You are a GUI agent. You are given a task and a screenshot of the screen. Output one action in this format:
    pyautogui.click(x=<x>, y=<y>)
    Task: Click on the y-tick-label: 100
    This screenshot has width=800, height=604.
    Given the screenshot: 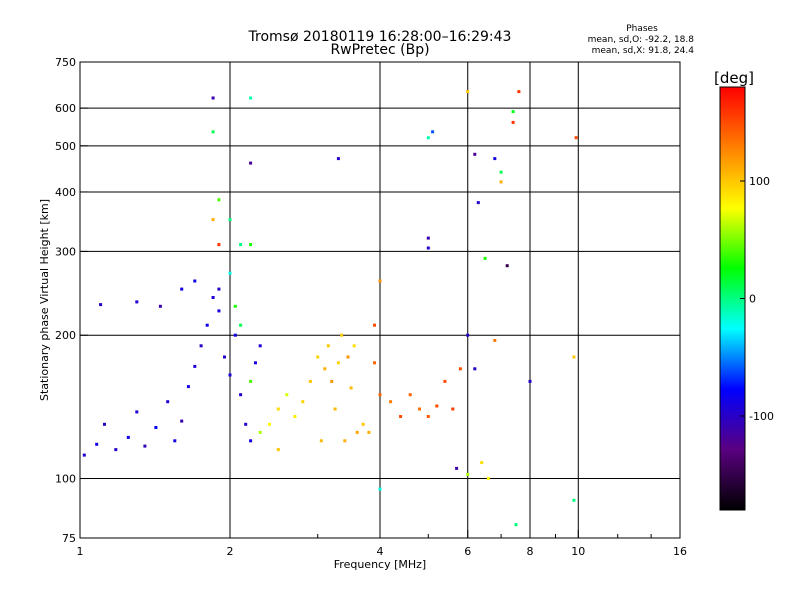 What is the action you would take?
    pyautogui.click(x=65, y=479)
    